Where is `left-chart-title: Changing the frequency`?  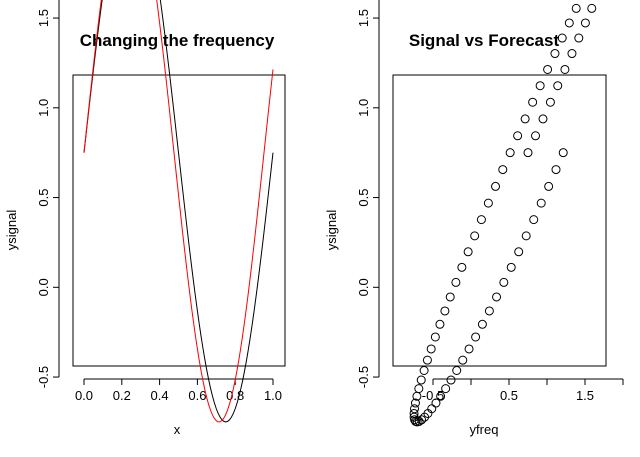
left-chart-title: Changing the frequency is located at coordinates (177, 40).